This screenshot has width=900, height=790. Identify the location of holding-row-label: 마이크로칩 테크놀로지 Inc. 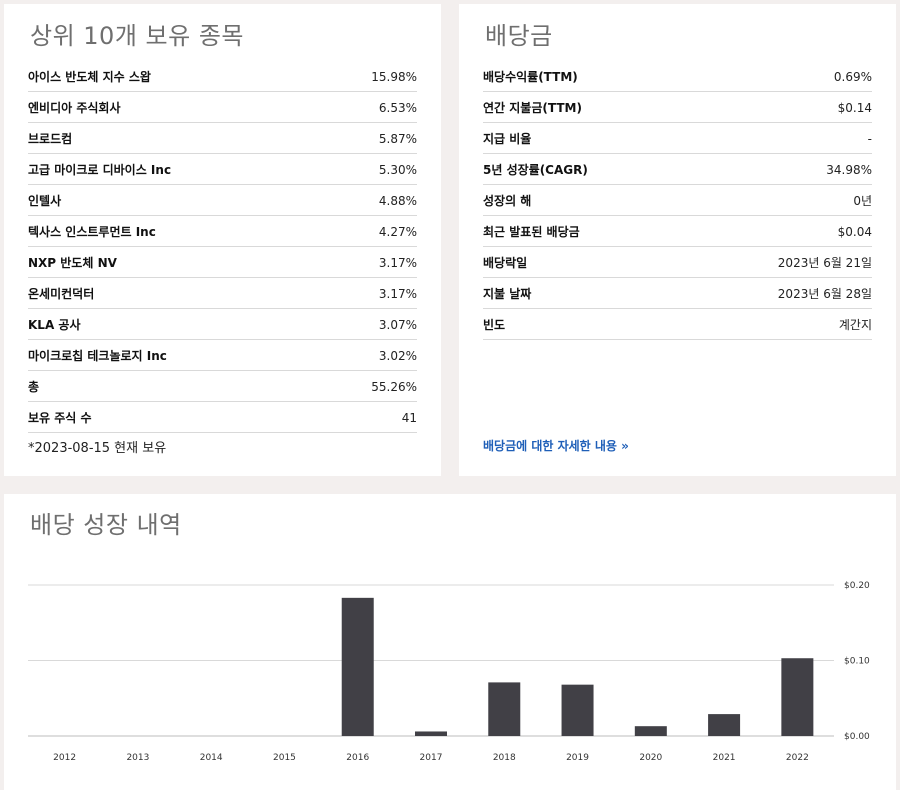
(97, 356).